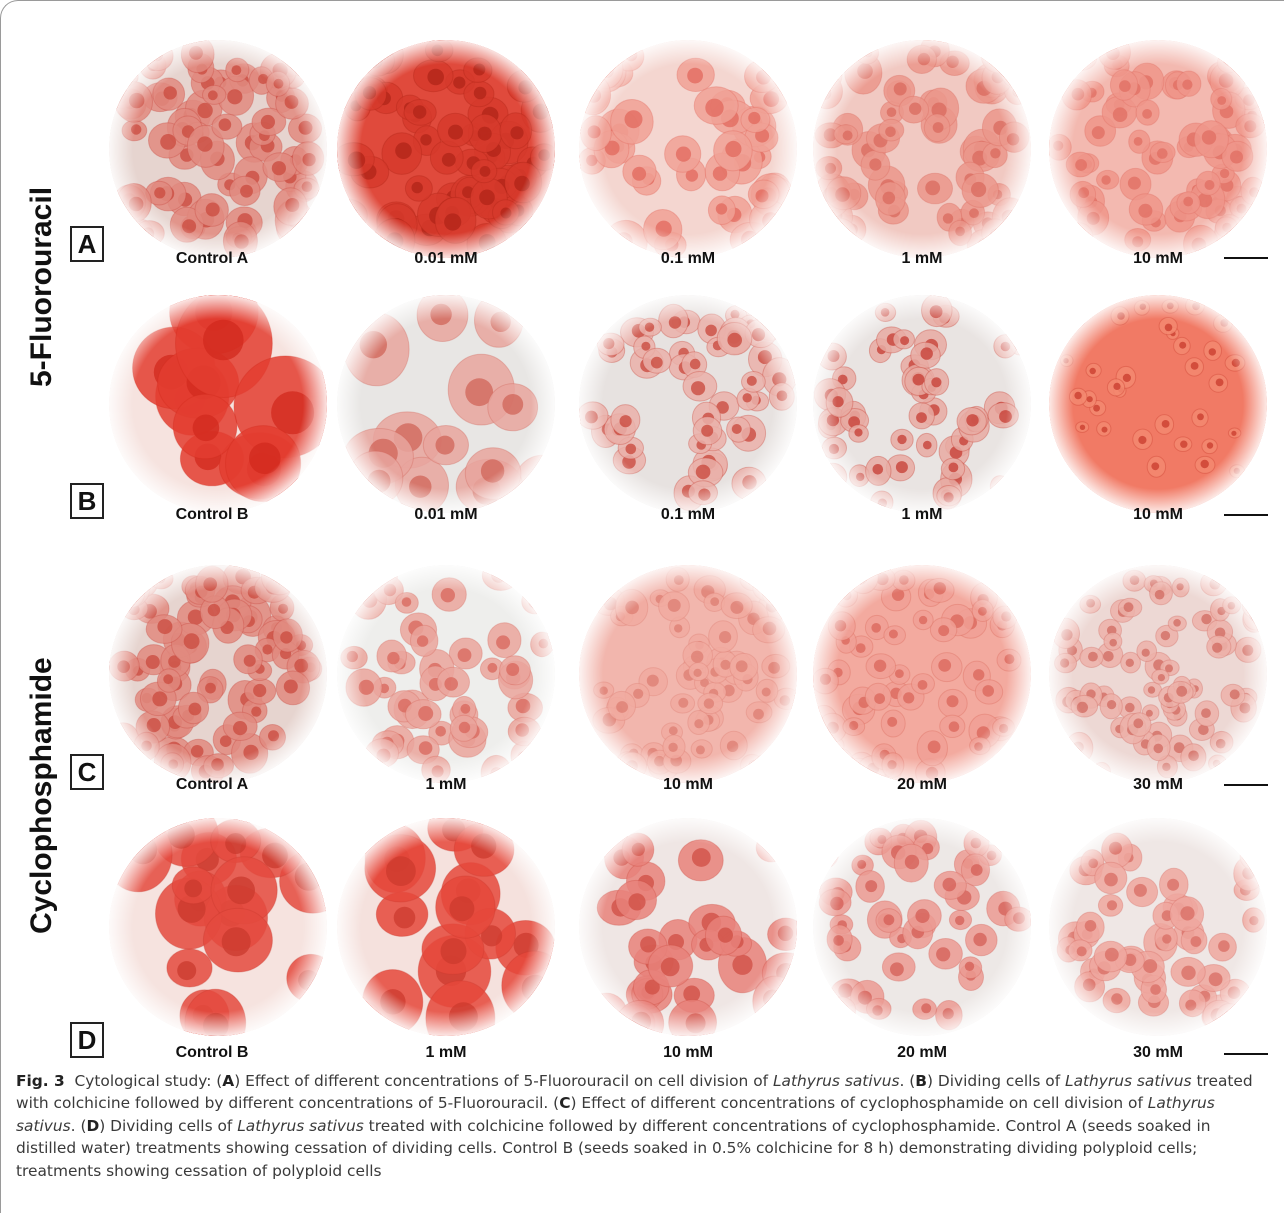  Describe the element at coordinates (1246, 1054) in the screenshot. I see `scale-bar-d` at that location.